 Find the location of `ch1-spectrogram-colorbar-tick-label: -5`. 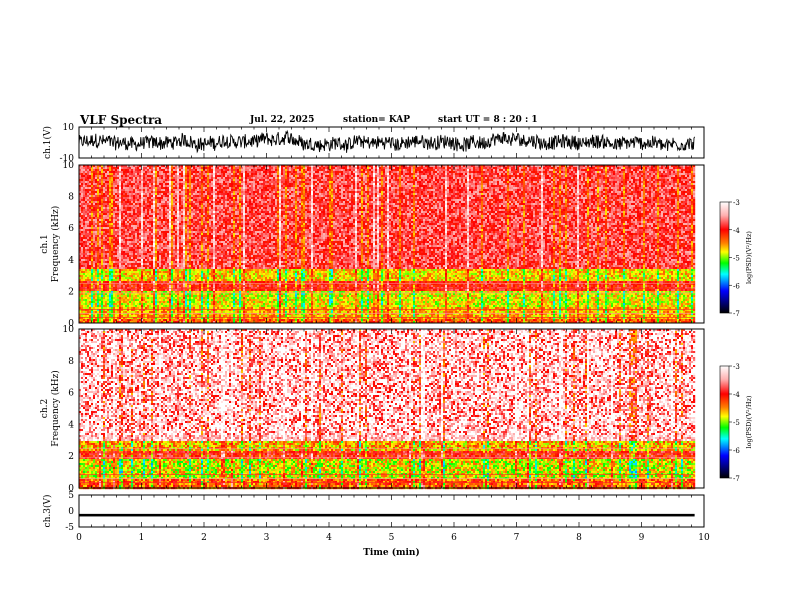

ch1-spectrogram-colorbar-tick-label: -5 is located at coordinates (736, 259).